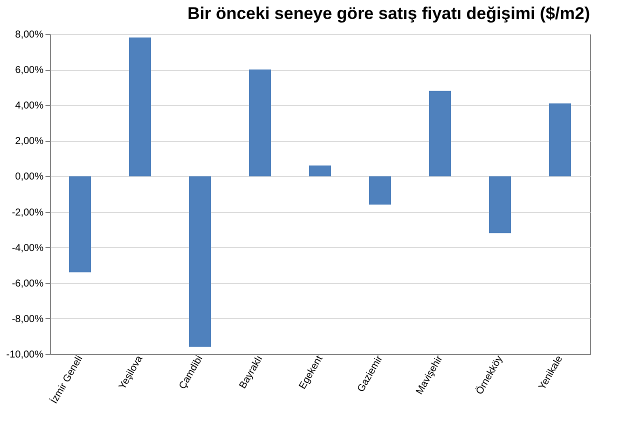  Describe the element at coordinates (28, 212) in the screenshot. I see `y-tick-label: -2,00%` at that location.